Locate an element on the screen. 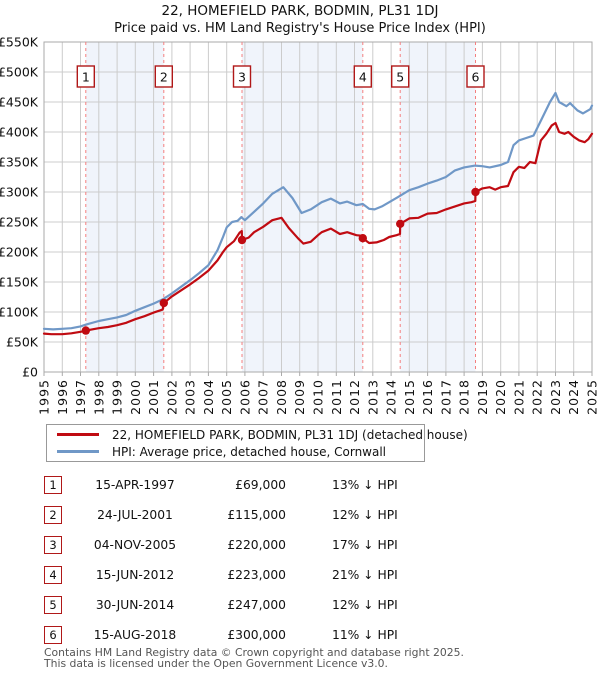  sale-vs-hpi: 21% ↓ HPI is located at coordinates (365, 575).